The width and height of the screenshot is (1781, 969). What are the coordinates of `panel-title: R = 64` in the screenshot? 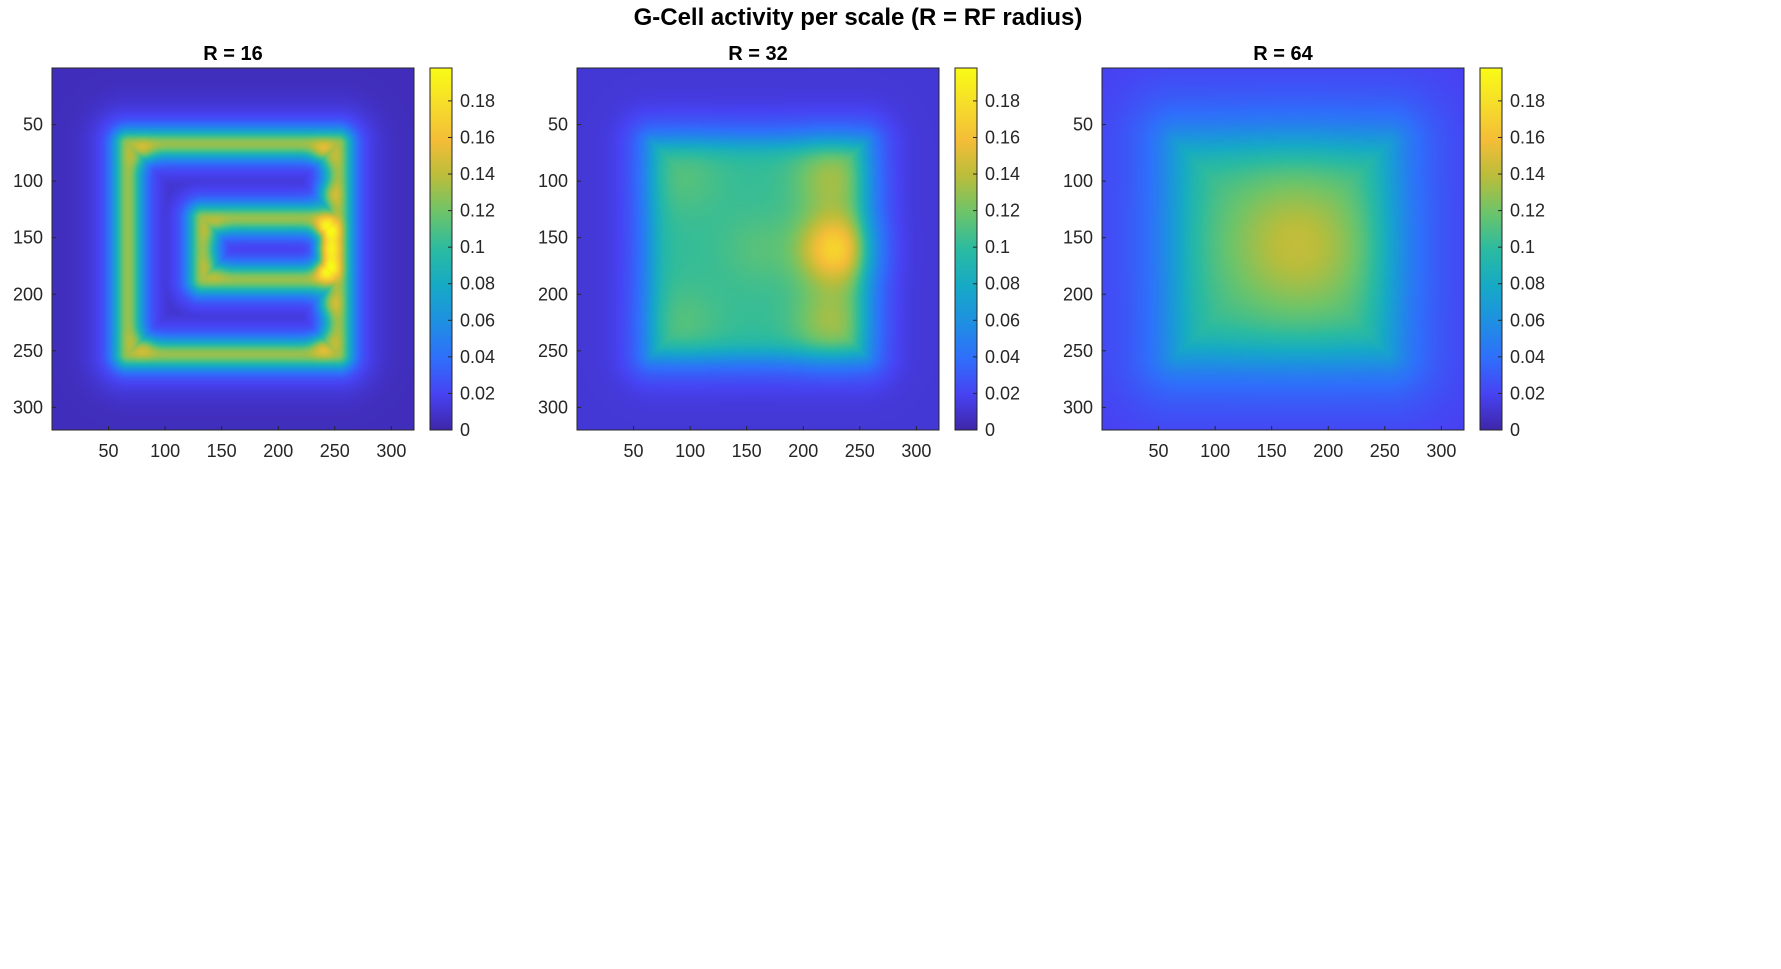 It's located at (1283, 54).